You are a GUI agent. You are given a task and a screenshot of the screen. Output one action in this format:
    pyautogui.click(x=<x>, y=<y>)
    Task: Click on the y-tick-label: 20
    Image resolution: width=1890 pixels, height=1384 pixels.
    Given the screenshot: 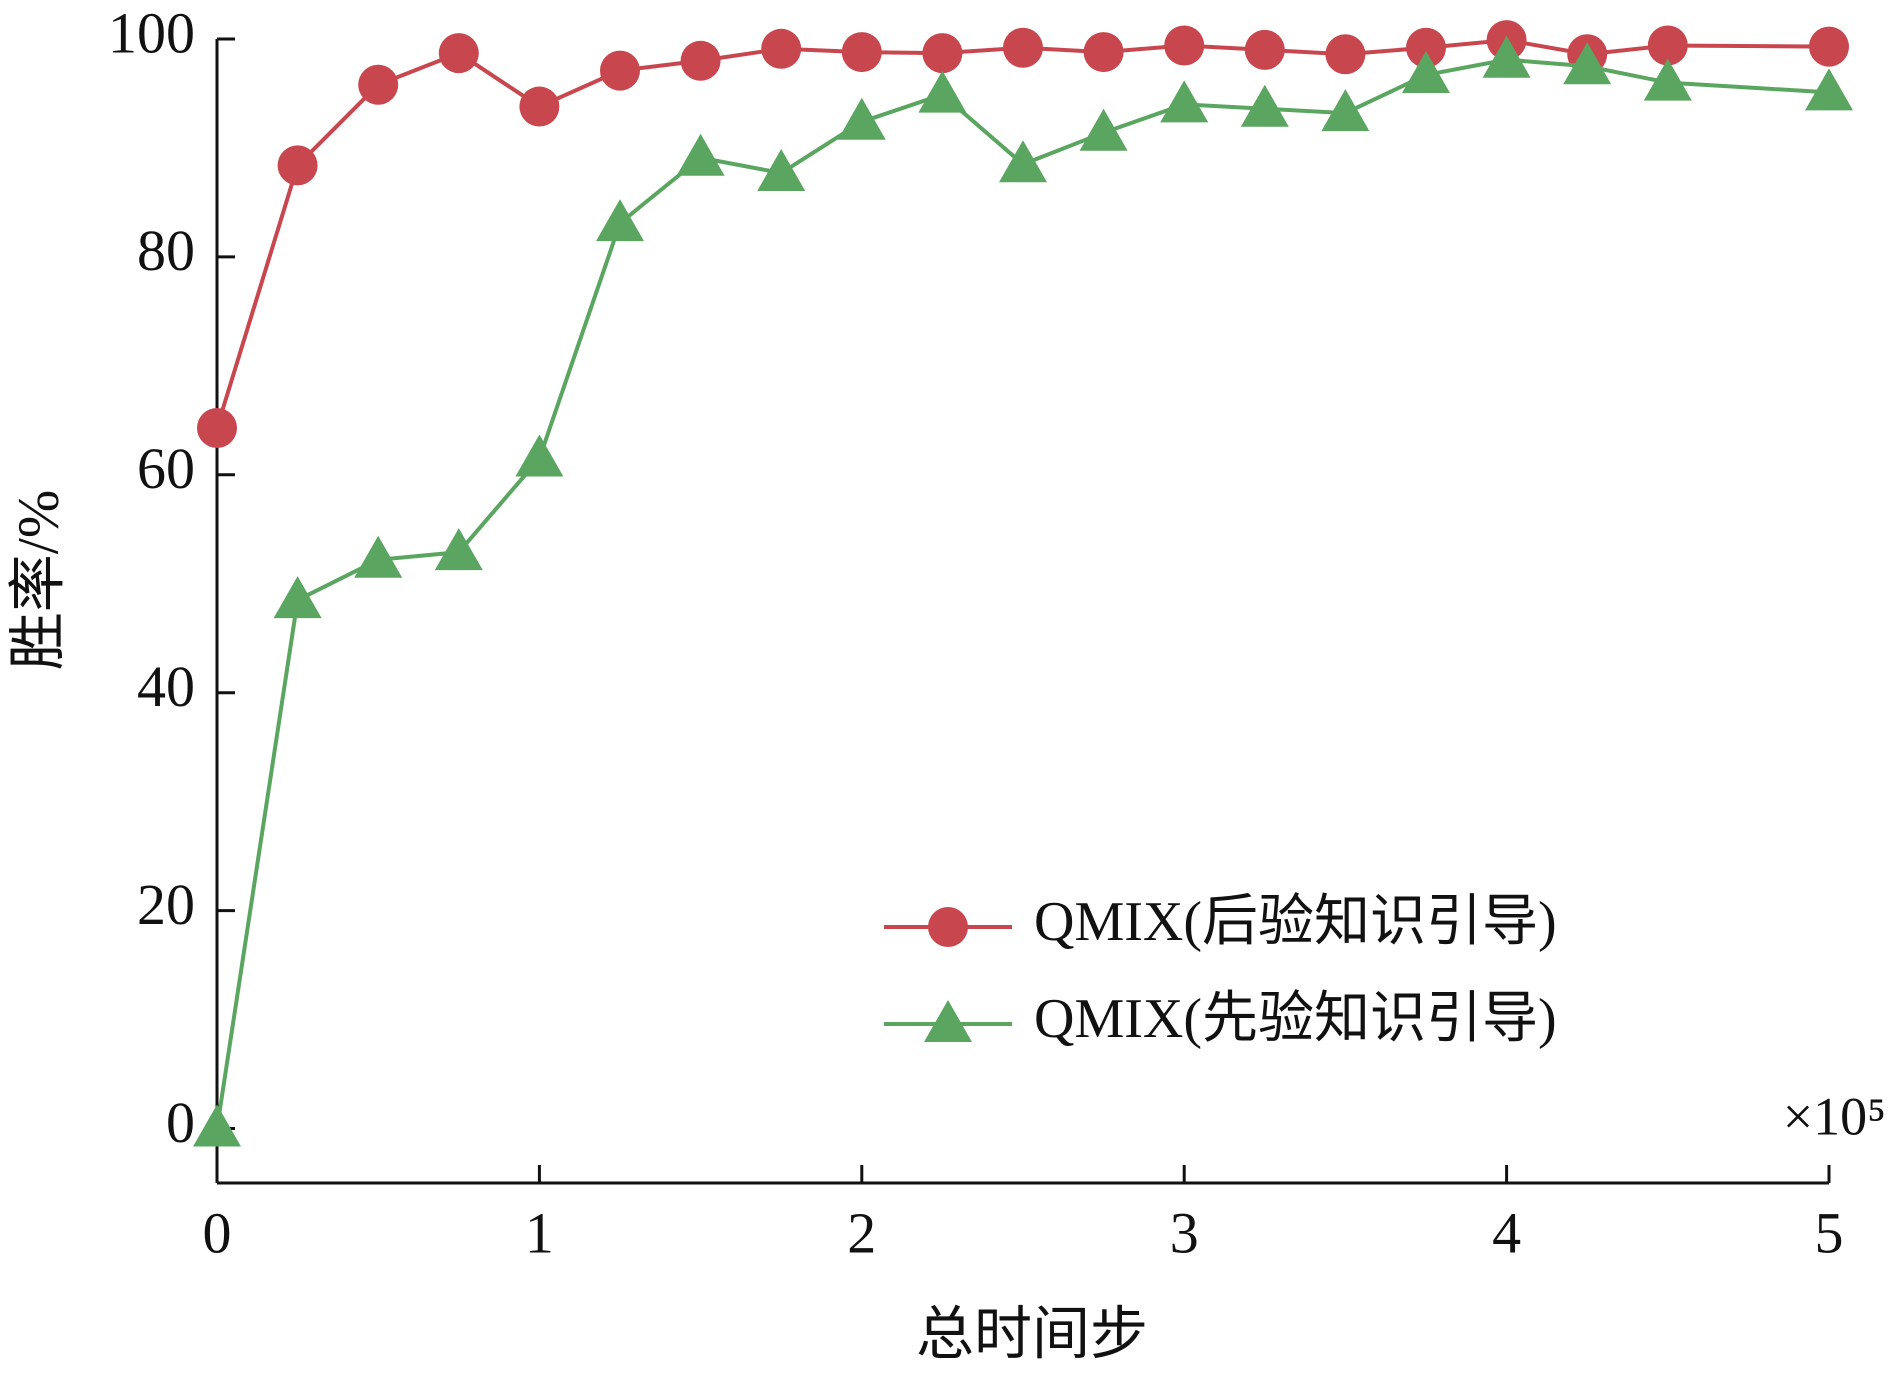 What is the action you would take?
    pyautogui.click(x=166, y=904)
    